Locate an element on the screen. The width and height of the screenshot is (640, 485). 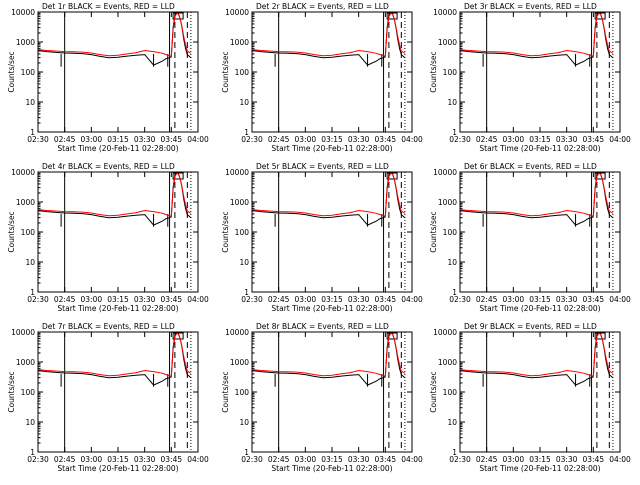
panel-title: Det 5r BLACK = Events, RED = LLD is located at coordinates (322, 166).